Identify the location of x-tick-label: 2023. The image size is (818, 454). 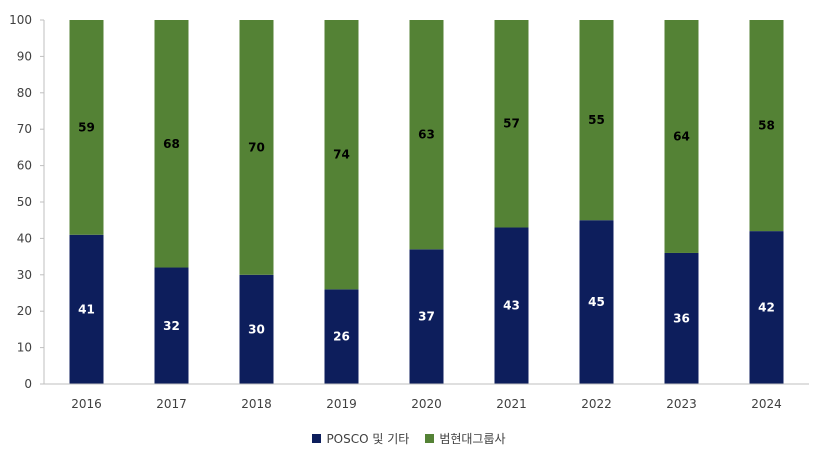
(681, 404).